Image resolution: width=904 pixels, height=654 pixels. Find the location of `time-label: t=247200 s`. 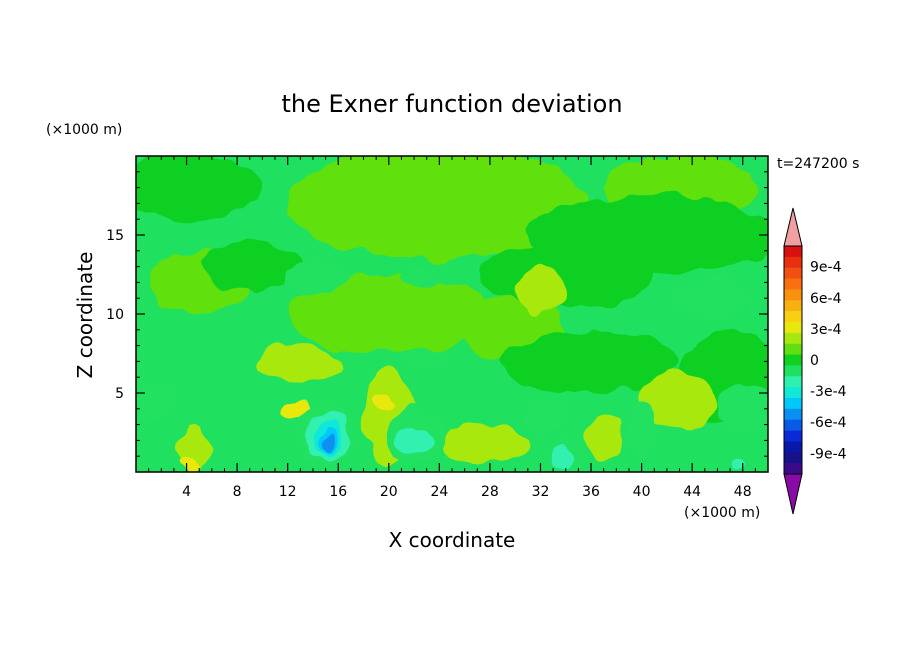

time-label: t=247200 s is located at coordinates (818, 164).